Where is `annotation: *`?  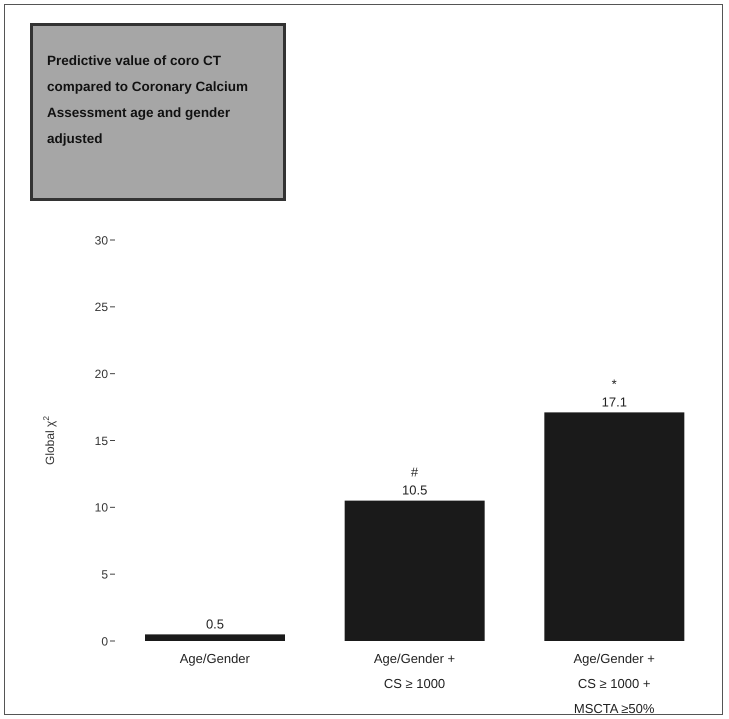 annotation: * is located at coordinates (614, 384).